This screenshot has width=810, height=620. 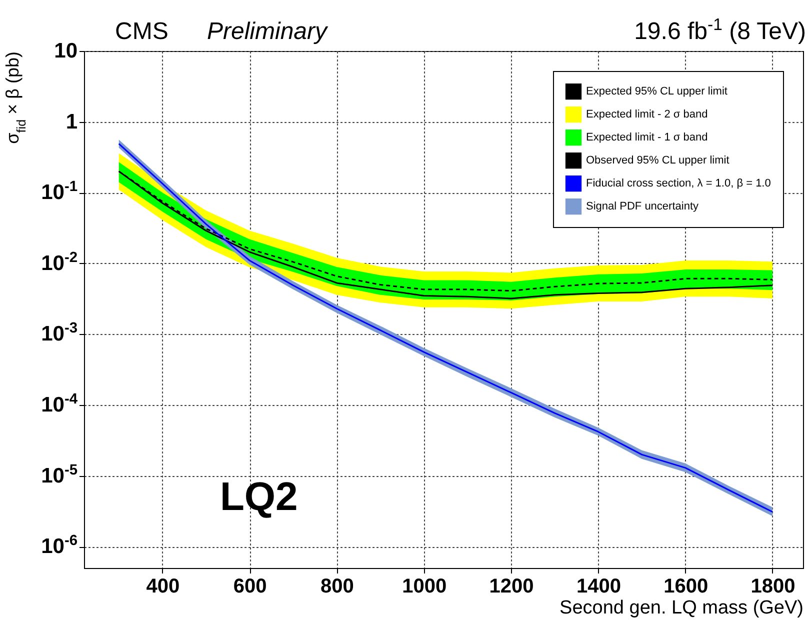 I want to click on x-tick-label: 400, so click(x=163, y=587).